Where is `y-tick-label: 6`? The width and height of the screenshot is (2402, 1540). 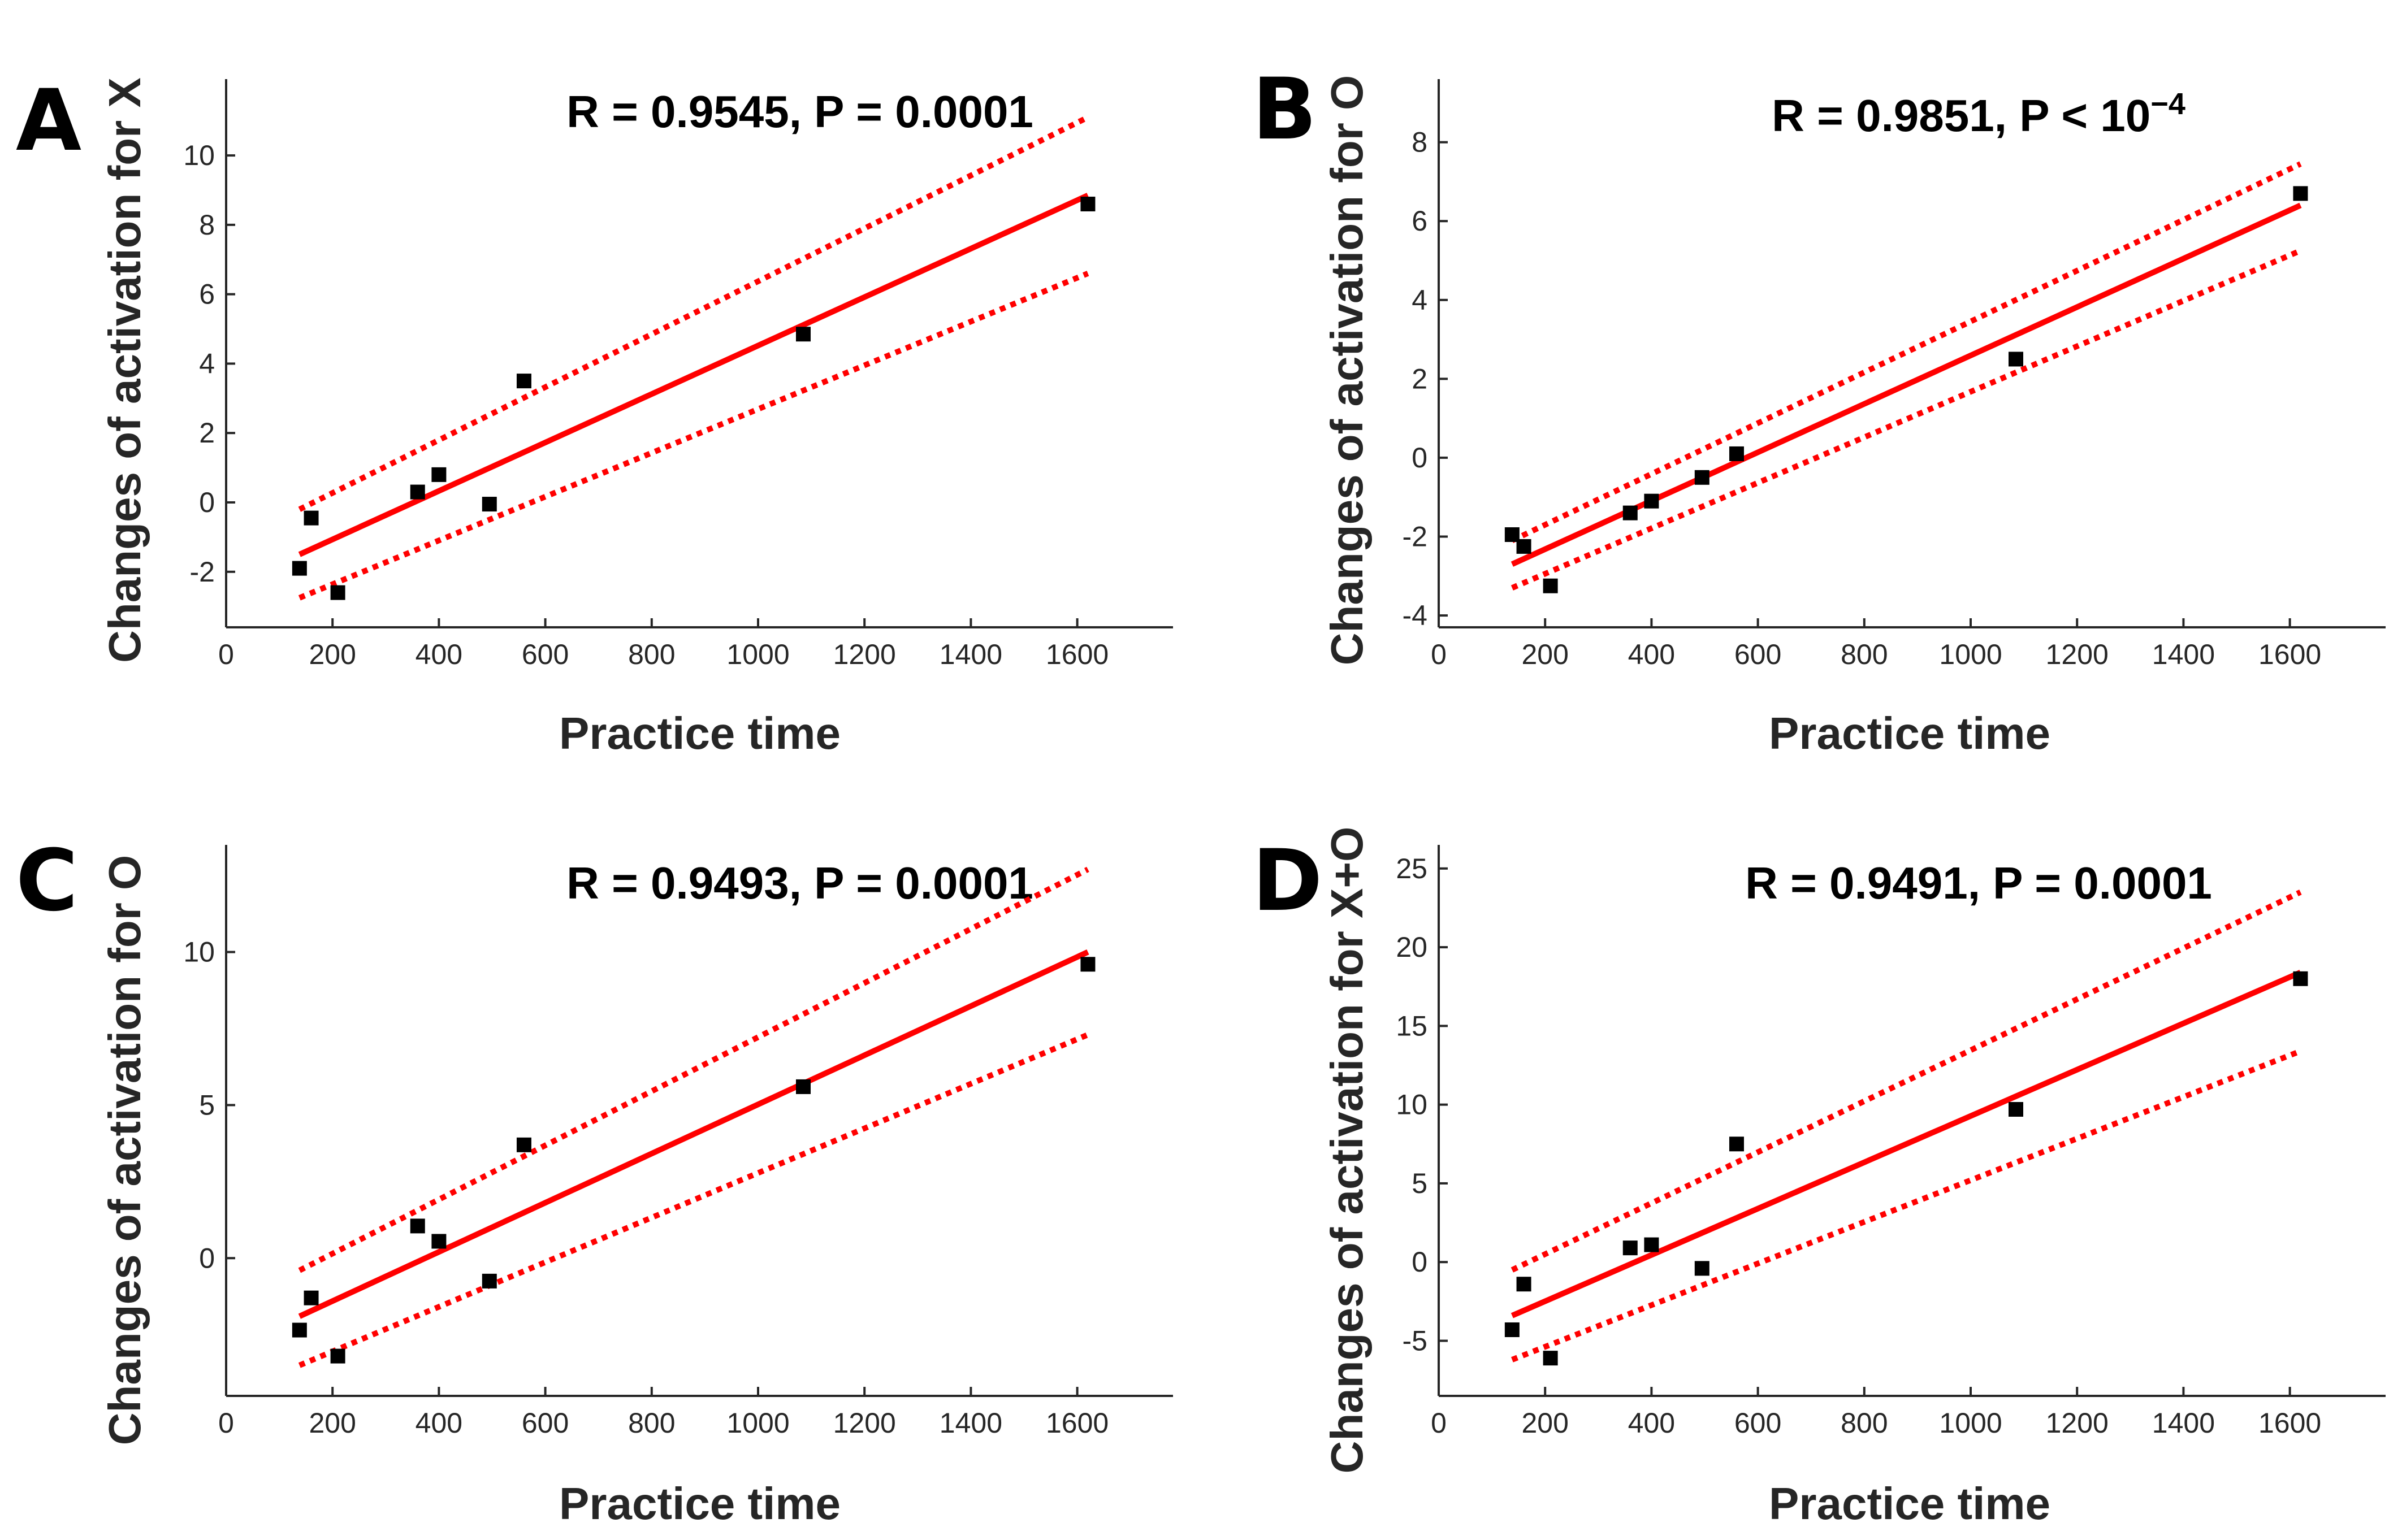 y-tick-label: 6 is located at coordinates (1419, 221).